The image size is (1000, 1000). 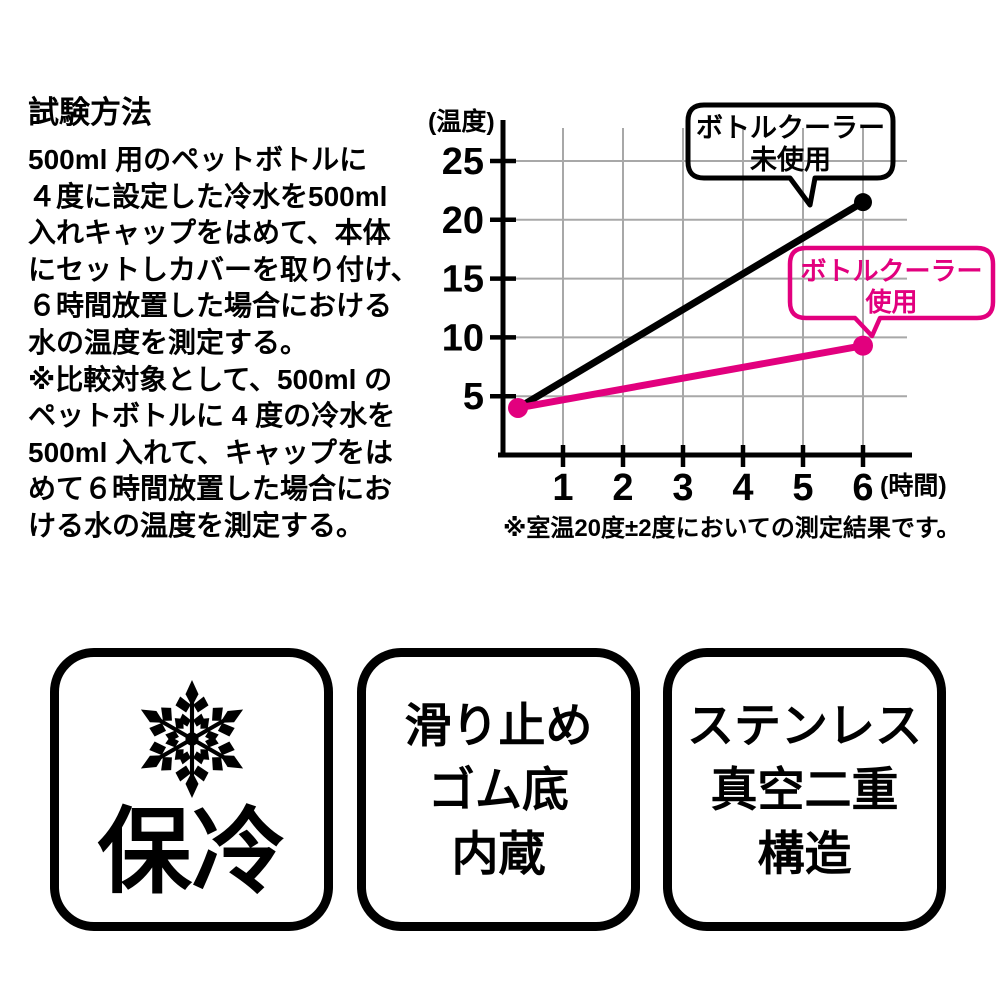 I want to click on y-tick-label: 25, so click(x=463, y=162).